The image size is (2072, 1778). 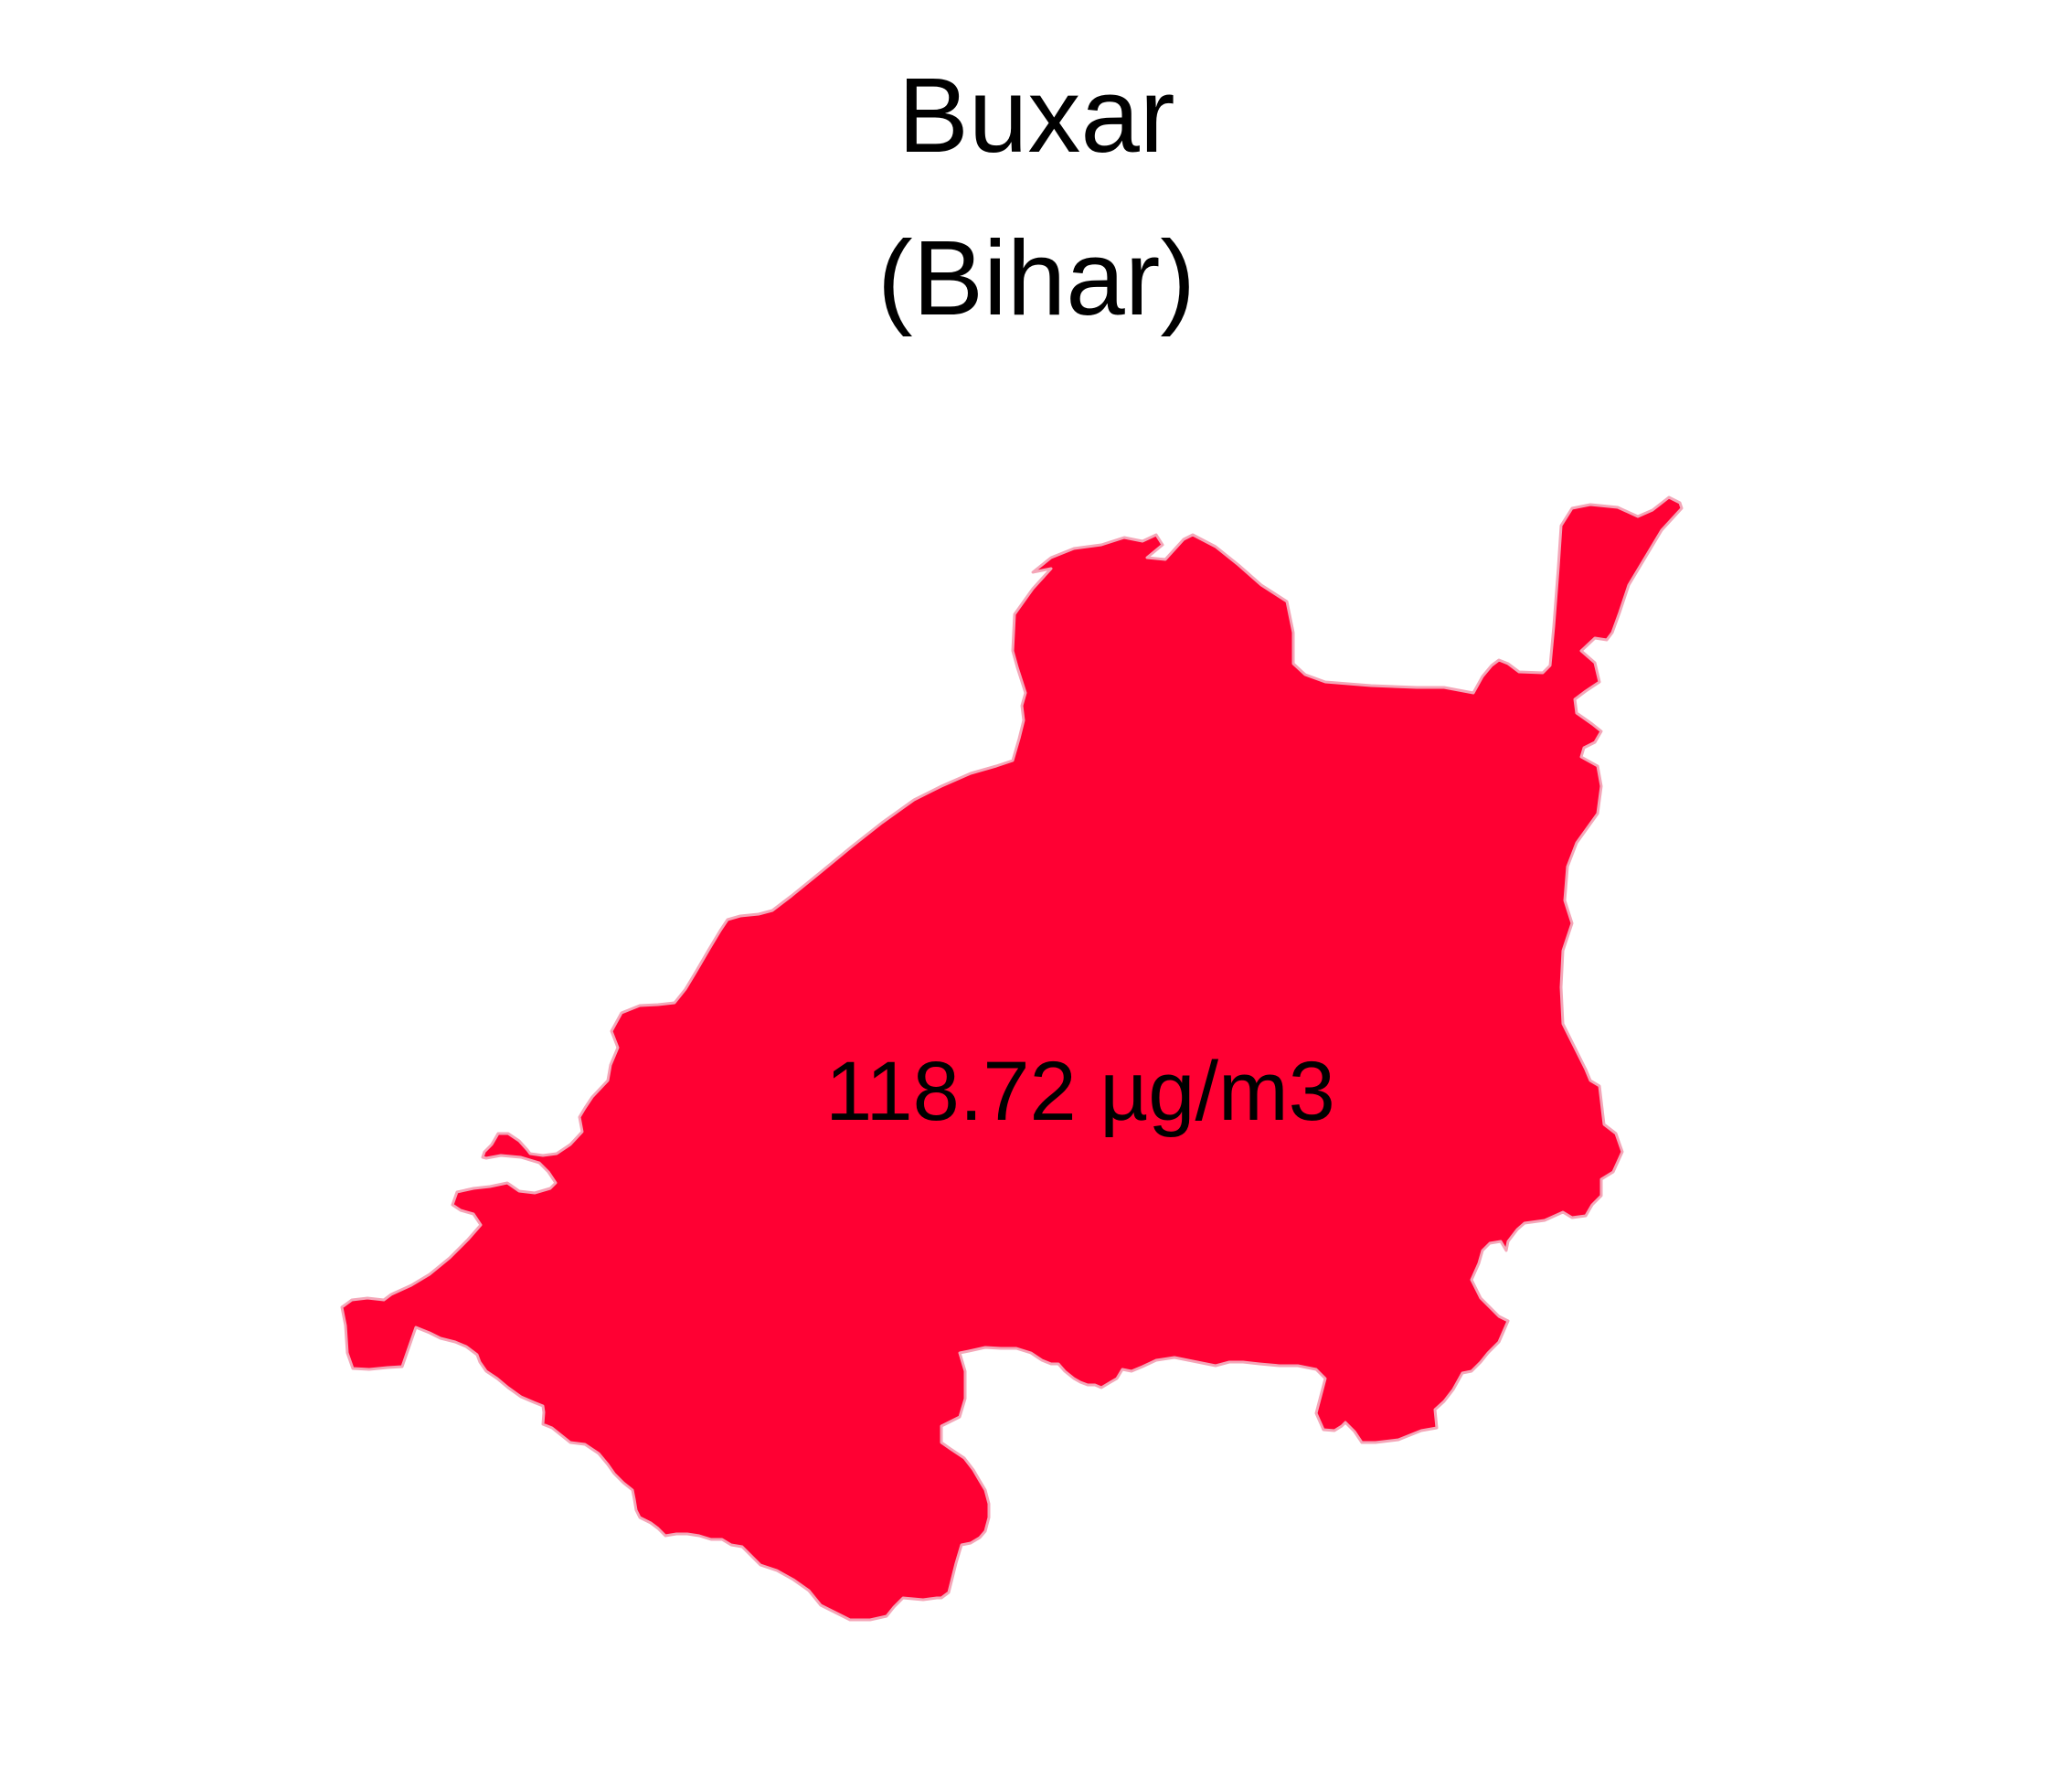 I want to click on region-value-label: 118.72 µg/m3, so click(x=1080, y=1091).